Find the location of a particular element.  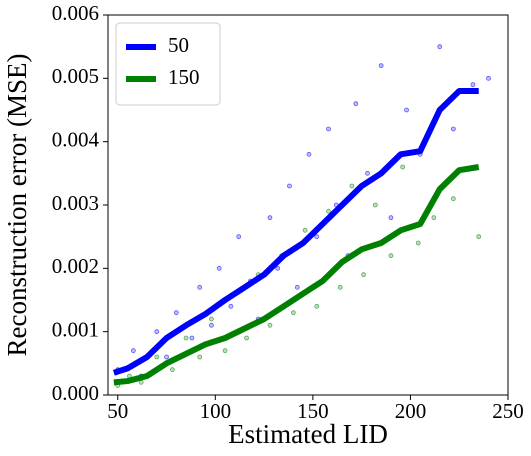

x-axis-label: Estimated LID is located at coordinates (308, 434).